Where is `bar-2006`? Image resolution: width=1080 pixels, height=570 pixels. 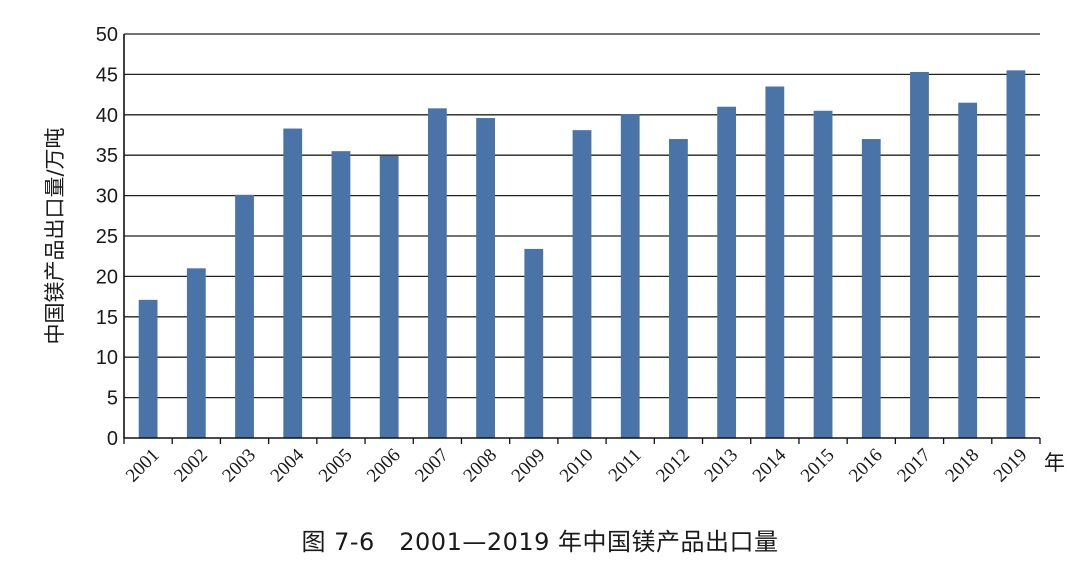 bar-2006 is located at coordinates (389, 297).